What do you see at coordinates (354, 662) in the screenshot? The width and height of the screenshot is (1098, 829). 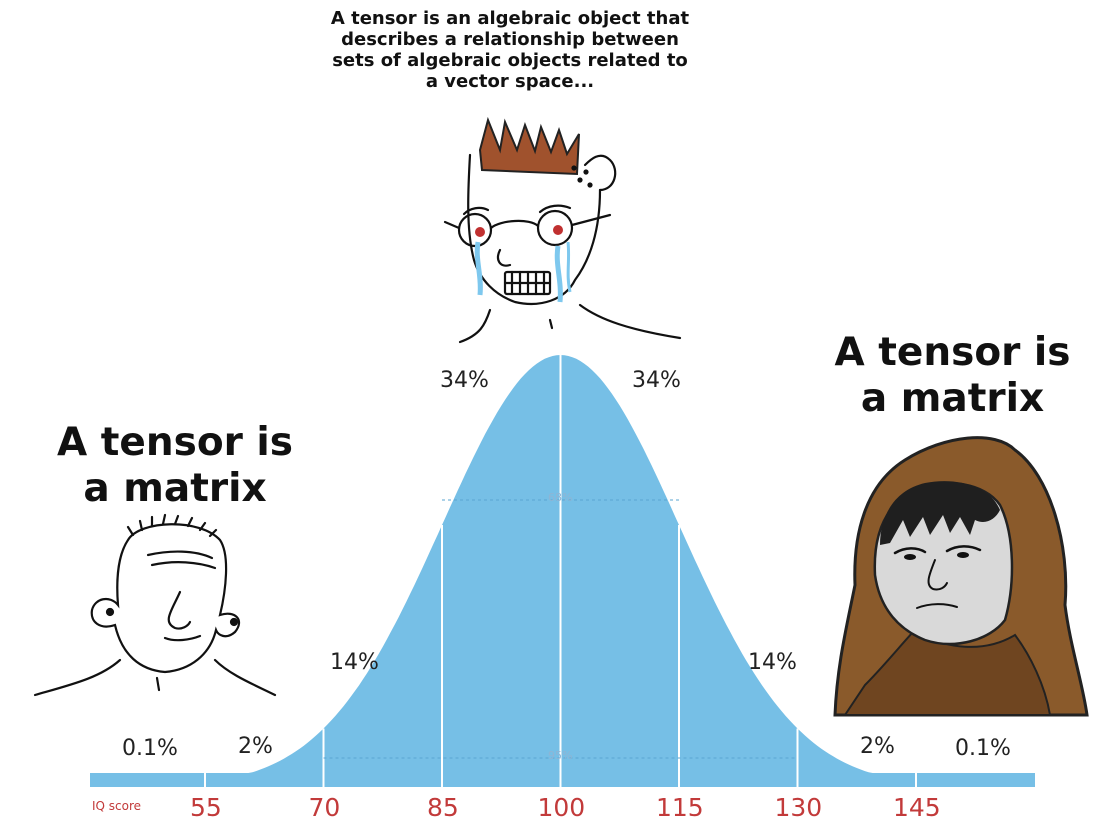 I see `band-label-2: 14%` at bounding box center [354, 662].